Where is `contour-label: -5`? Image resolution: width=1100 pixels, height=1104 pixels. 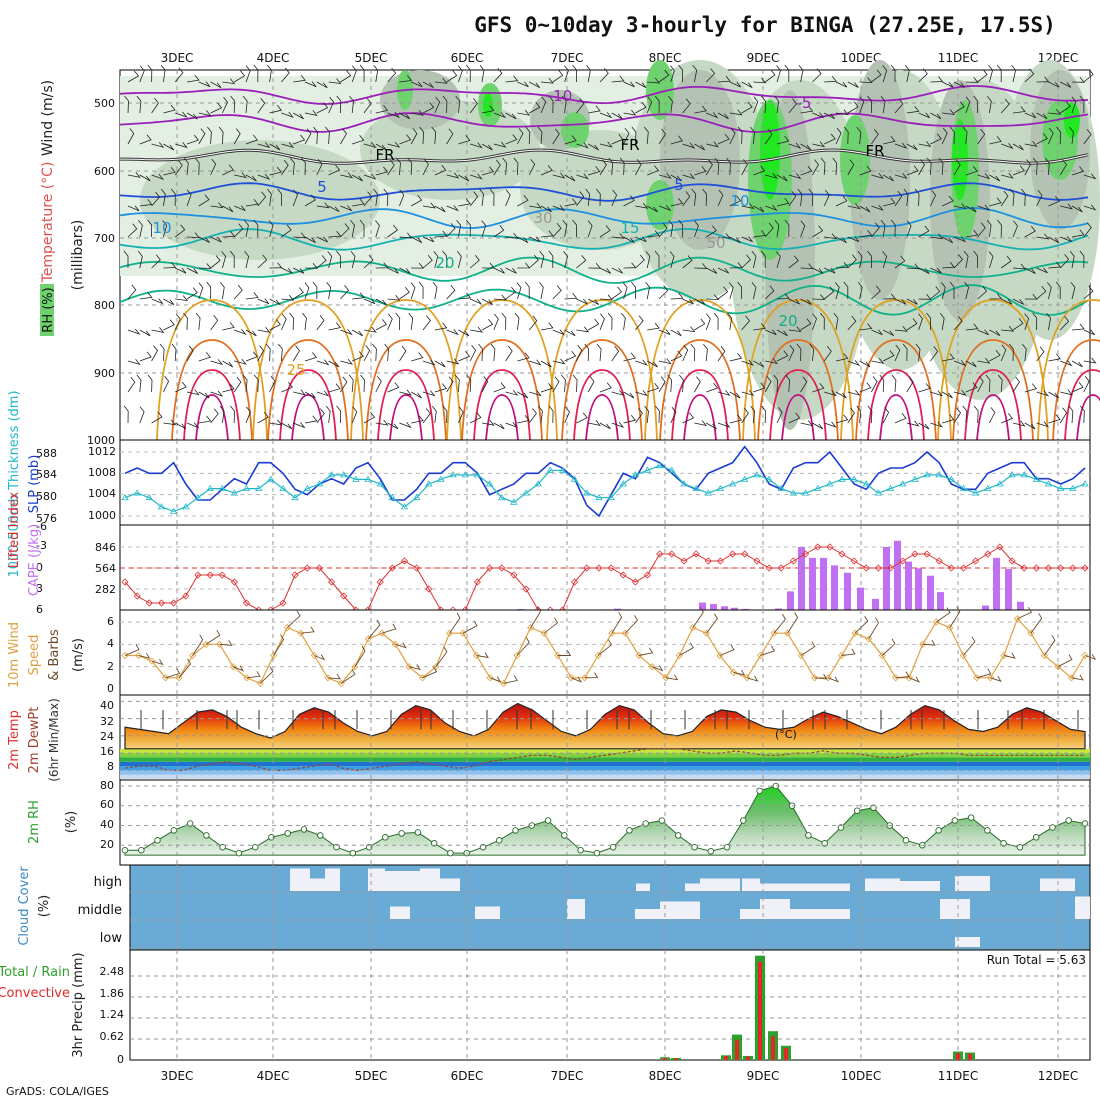 contour-label: -5 is located at coordinates (804, 103).